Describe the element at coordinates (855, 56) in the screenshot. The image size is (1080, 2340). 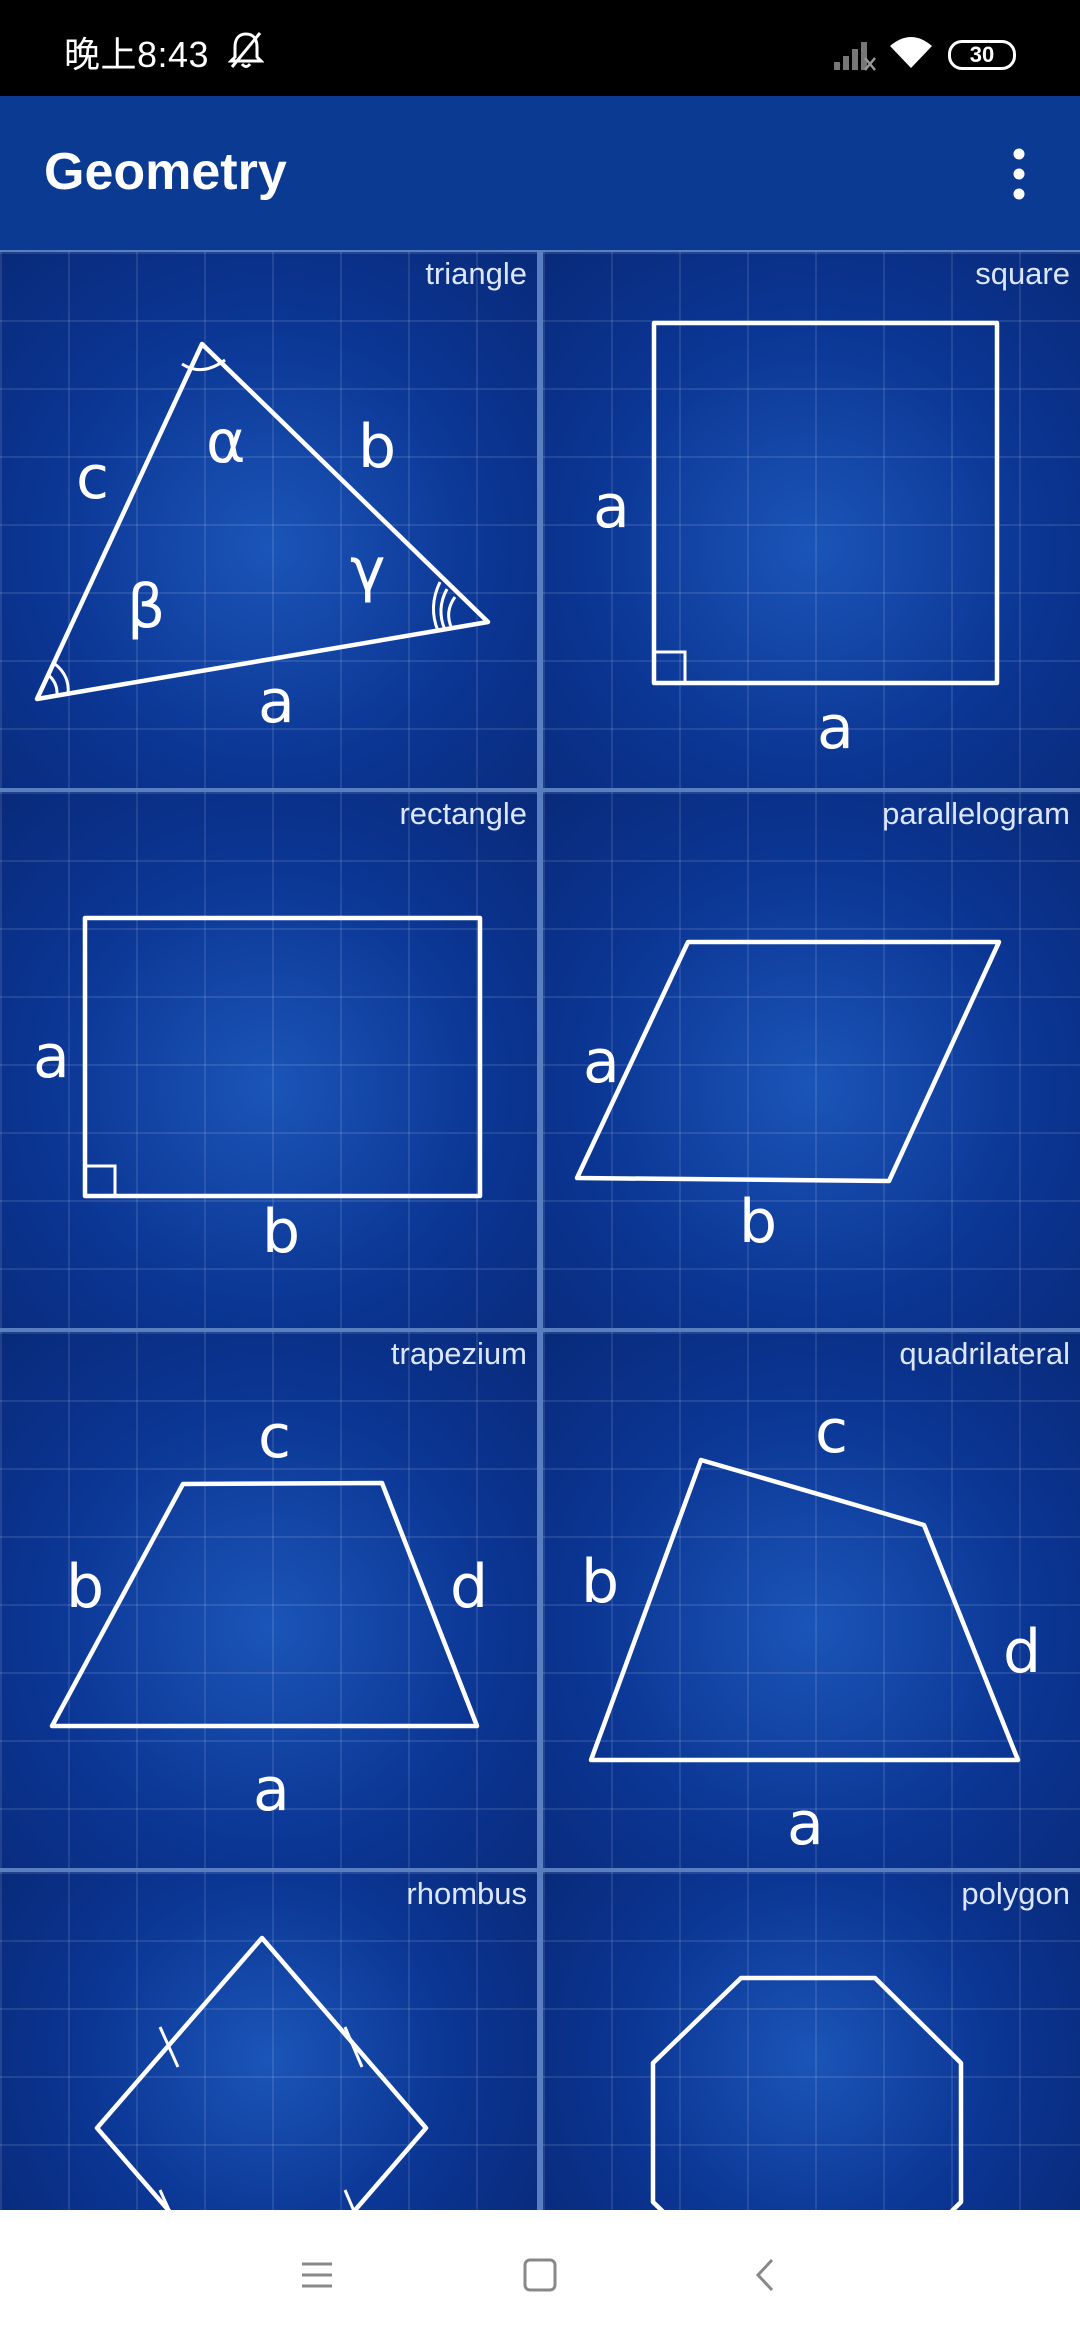
I see `signal-icon` at that location.